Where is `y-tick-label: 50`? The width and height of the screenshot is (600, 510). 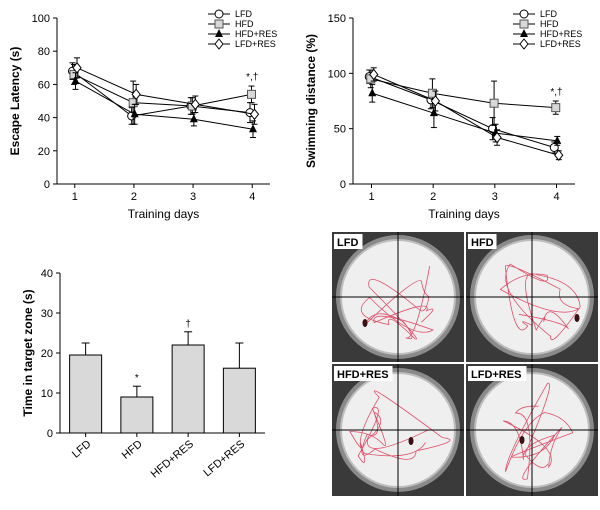 y-tick-label: 50 is located at coordinates (340, 130).